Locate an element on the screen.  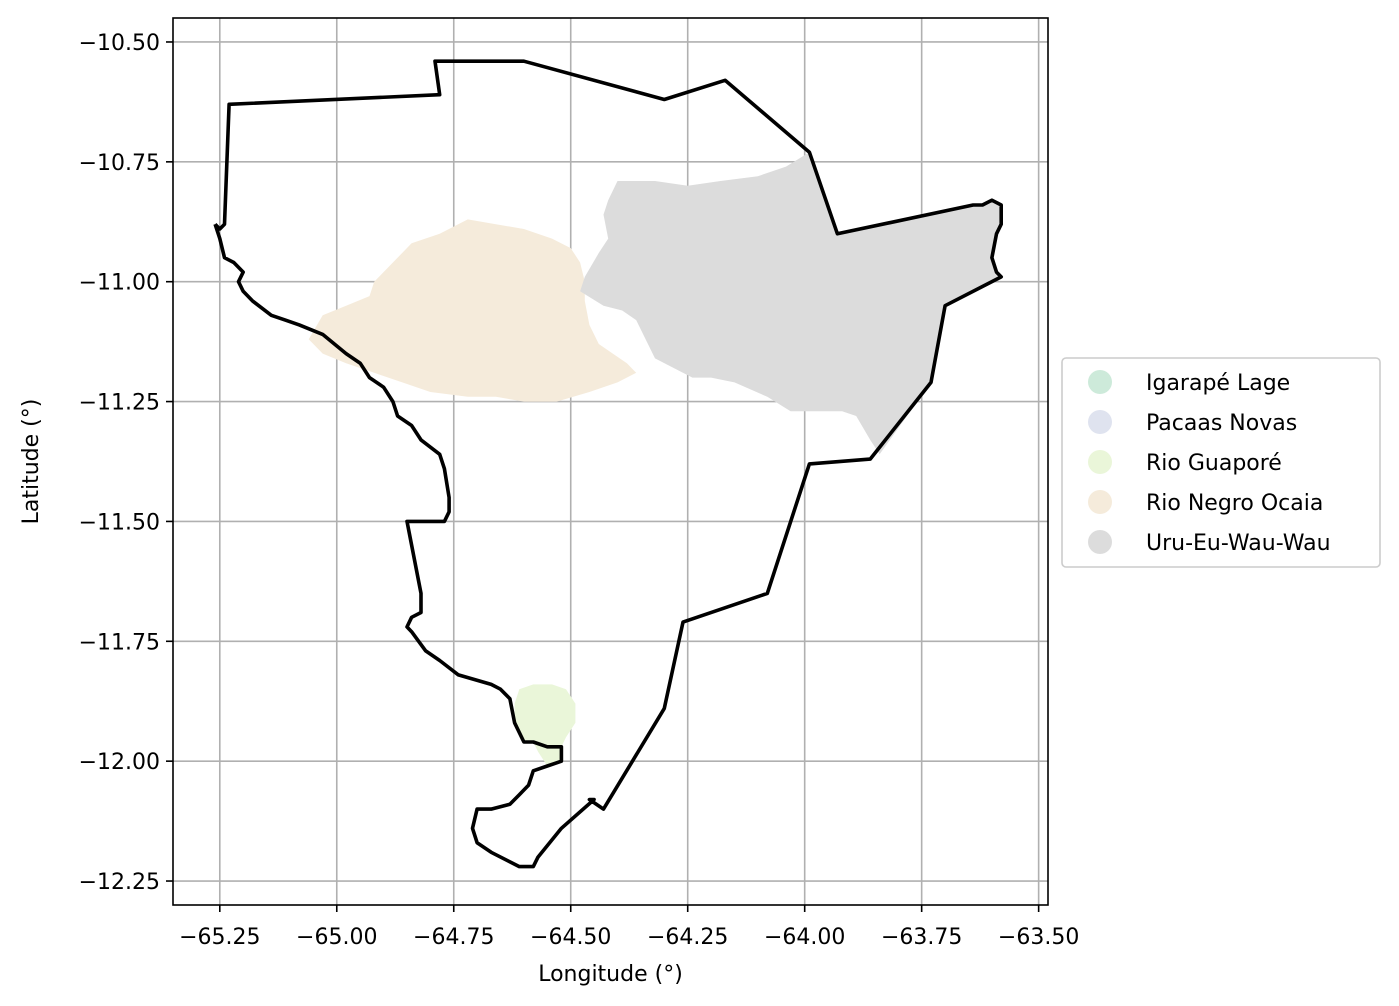
x-tick-label-4: −64.25 is located at coordinates (687, 937).